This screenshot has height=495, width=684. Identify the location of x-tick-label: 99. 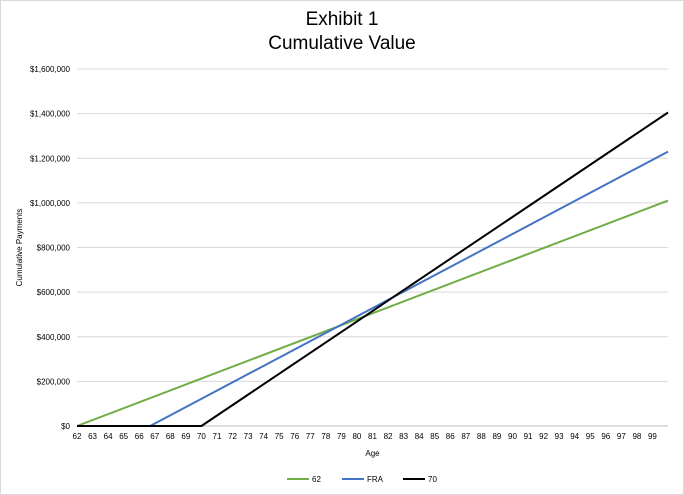
(652, 436).